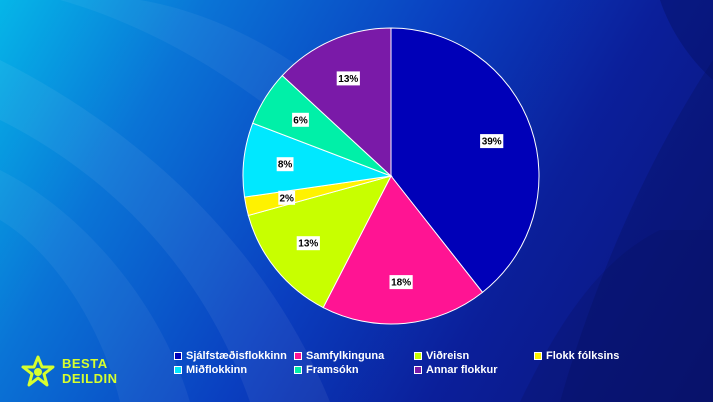  Describe the element at coordinates (448, 356) in the screenshot. I see `legend-label: Viðreisn` at that location.